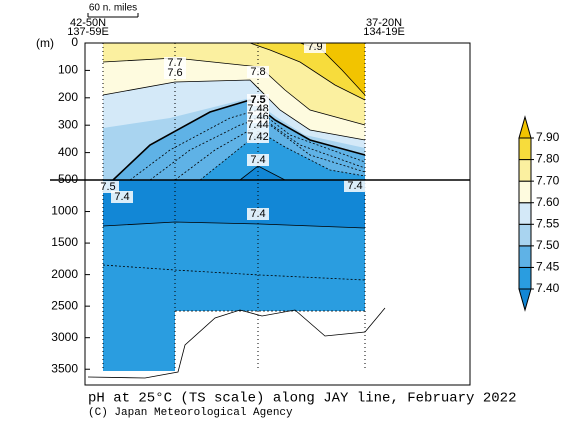  I want to click on y-tick-label: 200, so click(68, 97).